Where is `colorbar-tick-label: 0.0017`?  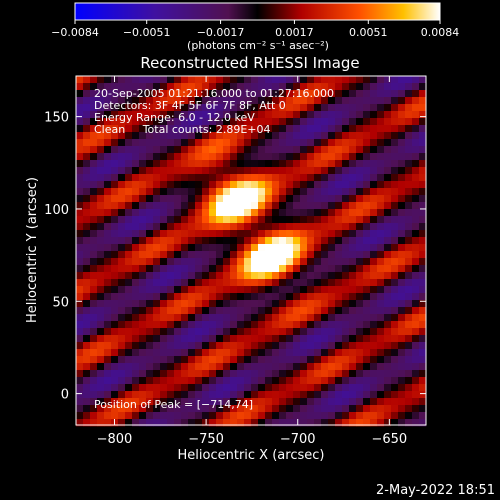
colorbar-tick-label: 0.0017 is located at coordinates (294, 32).